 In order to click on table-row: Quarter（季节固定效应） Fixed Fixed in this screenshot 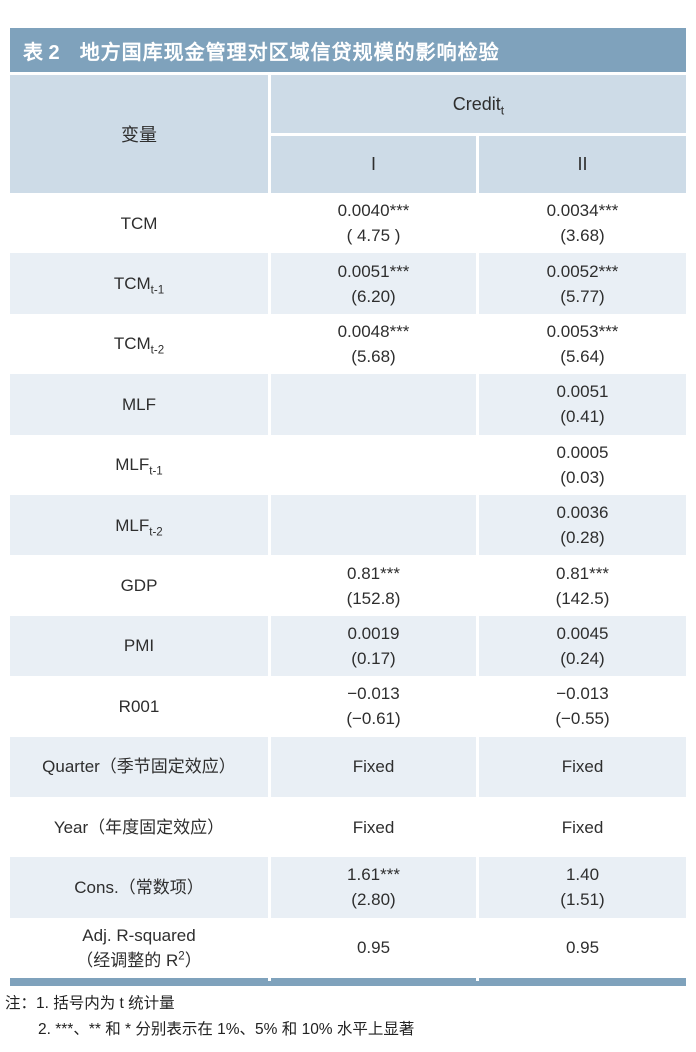, I will do `click(348, 766)`.